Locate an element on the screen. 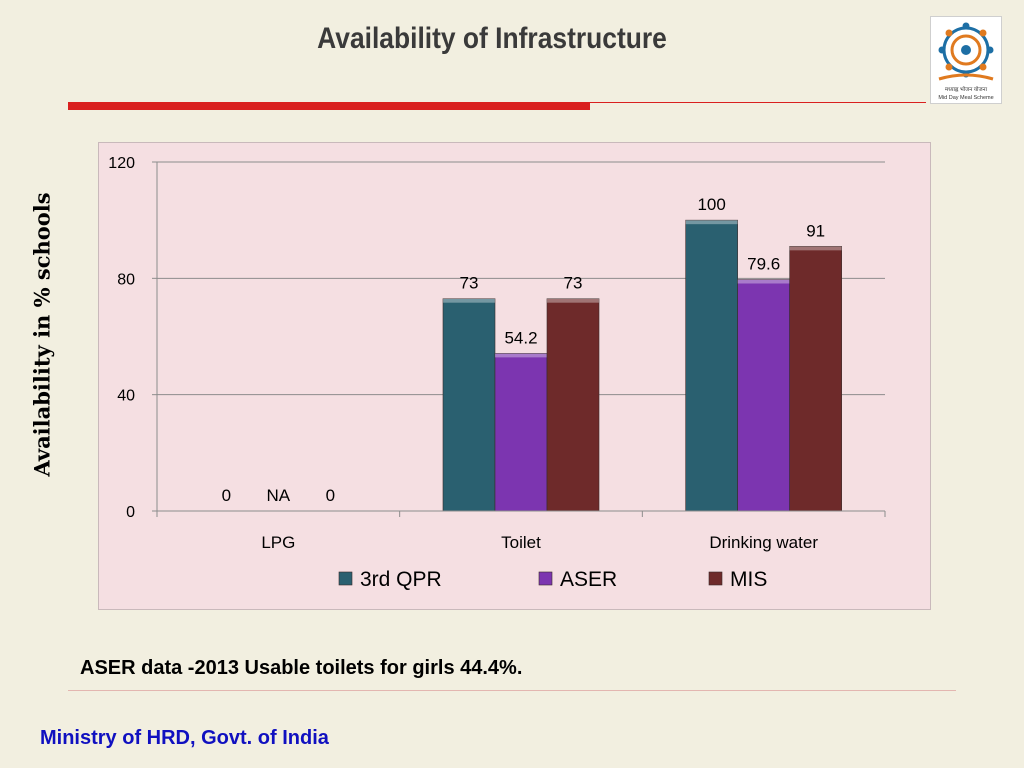 The width and height of the screenshot is (1024, 768). legend-label: MIS is located at coordinates (748, 579).